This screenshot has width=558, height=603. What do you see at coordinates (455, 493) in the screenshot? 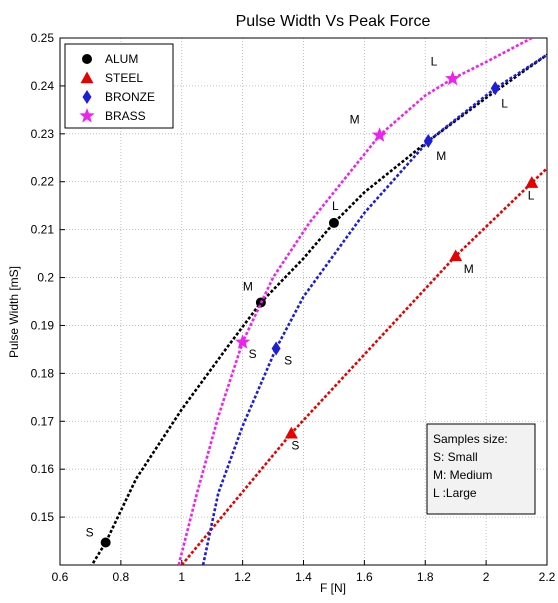
I see `note-line: L :Large` at bounding box center [455, 493].